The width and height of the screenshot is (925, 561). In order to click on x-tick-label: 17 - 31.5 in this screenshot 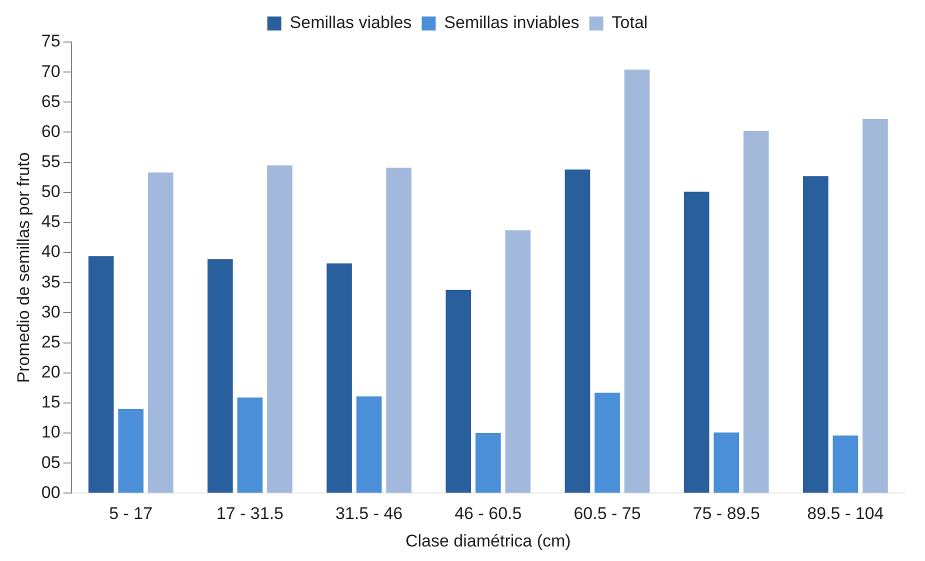, I will do `click(250, 514)`.